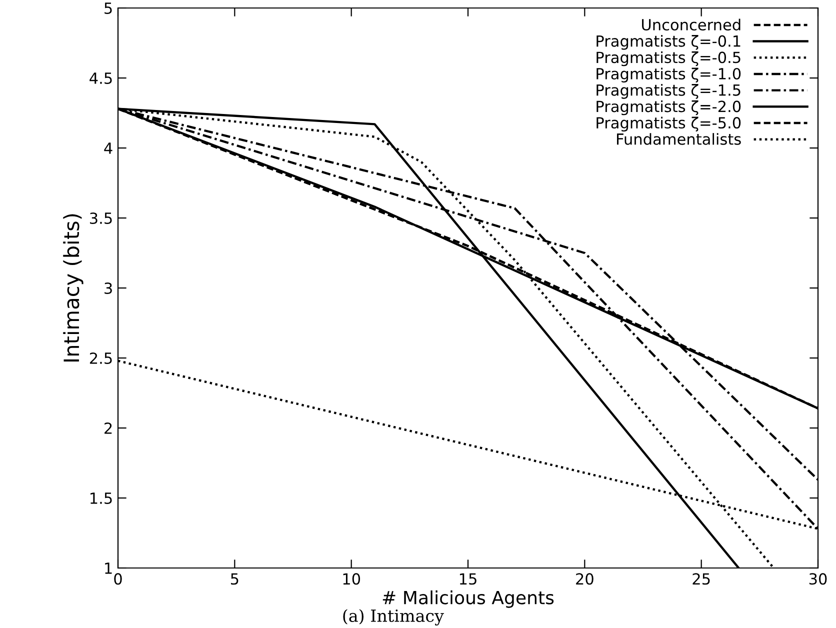 Image resolution: width=836 pixels, height=628 pixels. I want to click on x-tick-label: 0, so click(118, 579).